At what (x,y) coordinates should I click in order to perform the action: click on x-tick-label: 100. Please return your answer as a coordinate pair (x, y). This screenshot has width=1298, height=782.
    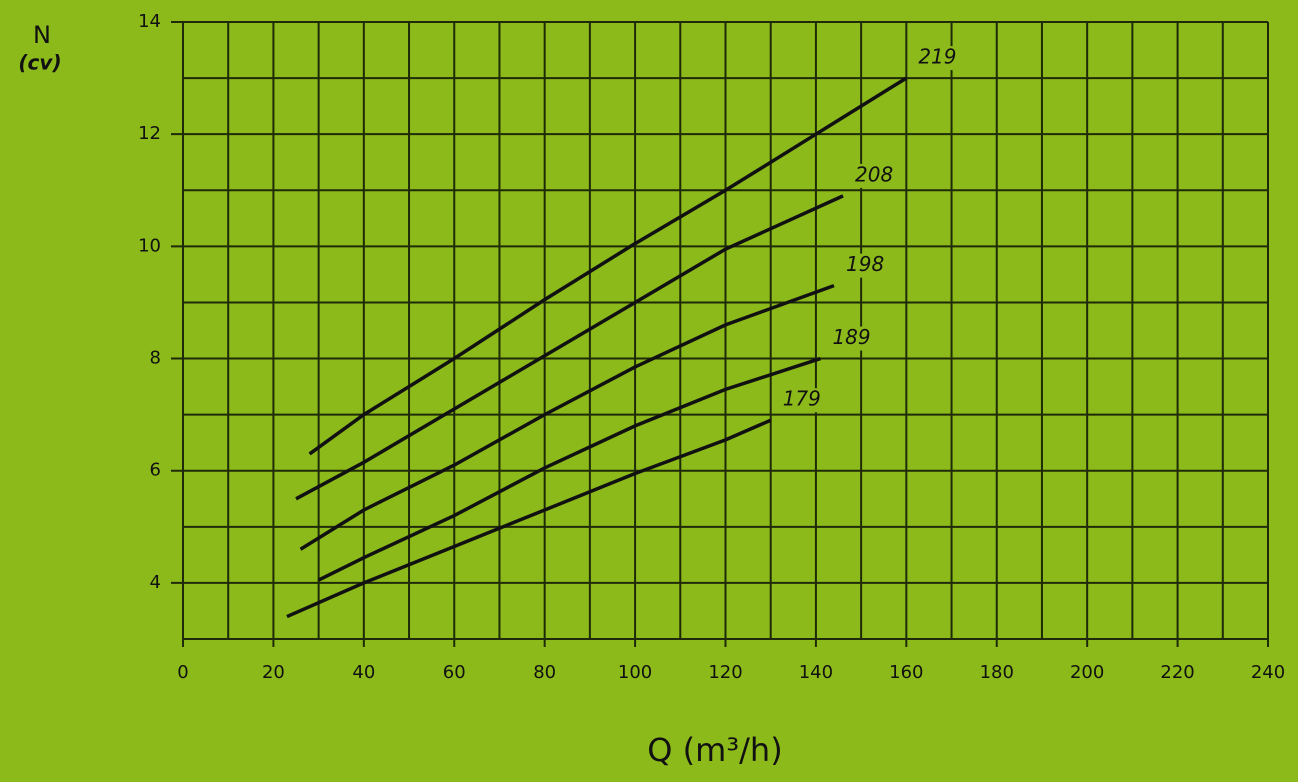
    Looking at the image, I should click on (635, 672).